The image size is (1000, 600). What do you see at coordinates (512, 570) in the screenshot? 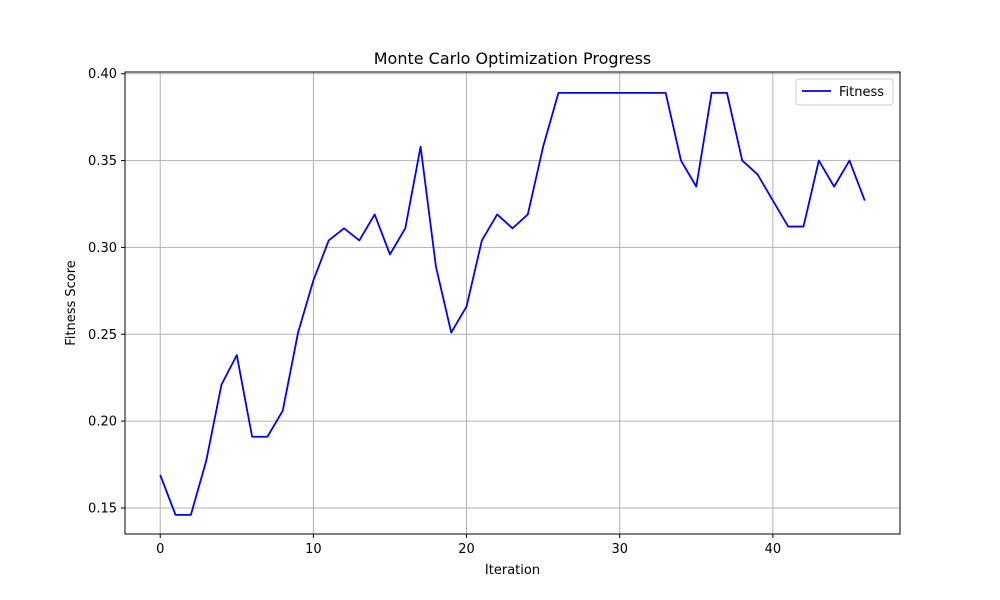
I see `x-axis-title: Iteration` at bounding box center [512, 570].